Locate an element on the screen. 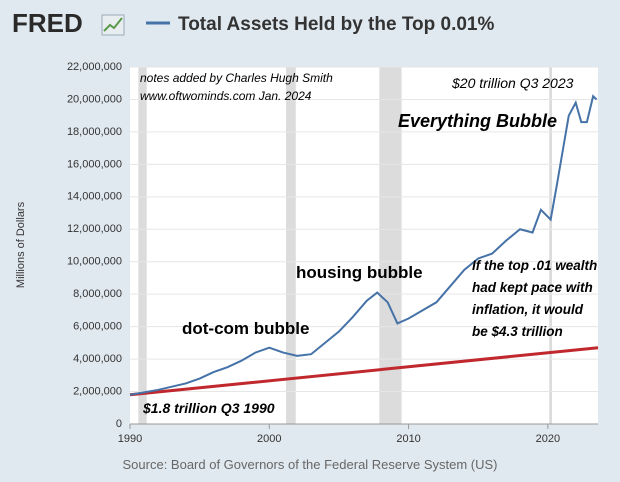 The height and width of the screenshot is (482, 620). annotation: $1.8 trillion Q3 1990 is located at coordinates (208, 408).